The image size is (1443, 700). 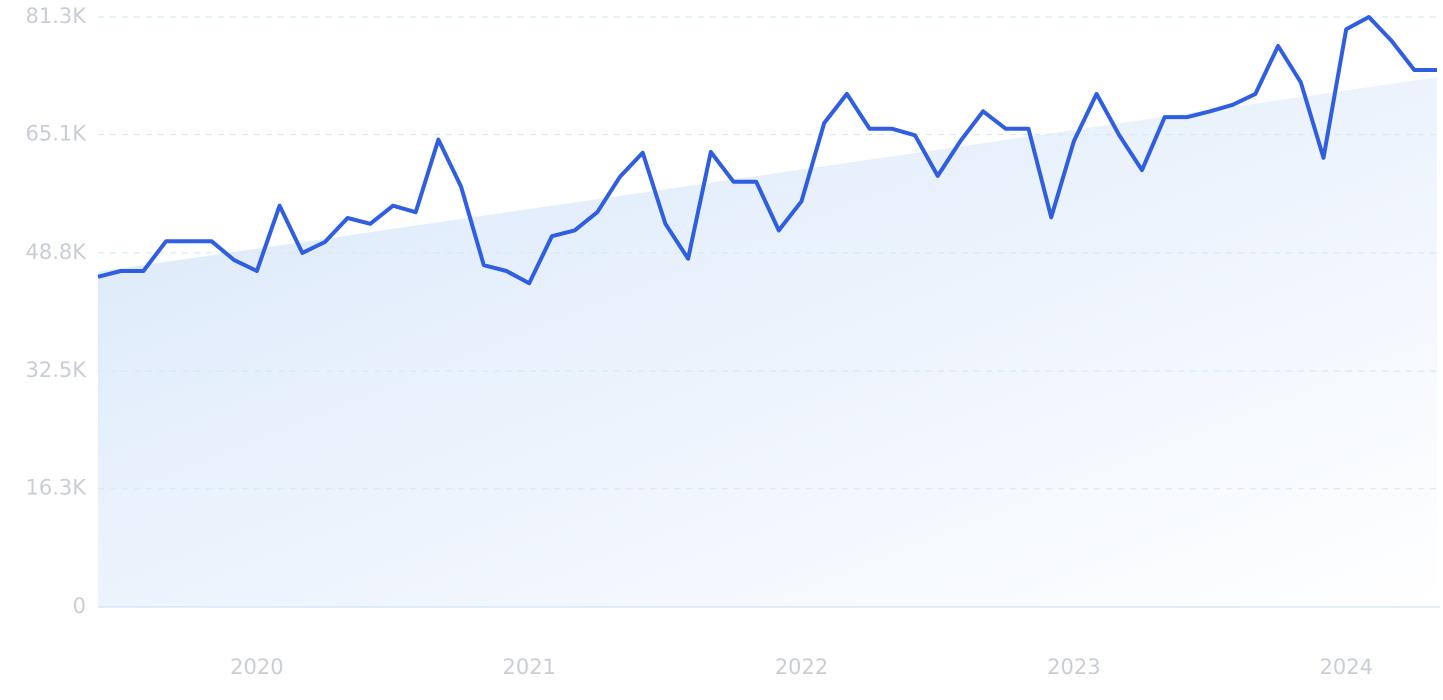 What do you see at coordinates (79, 606) in the screenshot?
I see `y-tick-label: 0` at bounding box center [79, 606].